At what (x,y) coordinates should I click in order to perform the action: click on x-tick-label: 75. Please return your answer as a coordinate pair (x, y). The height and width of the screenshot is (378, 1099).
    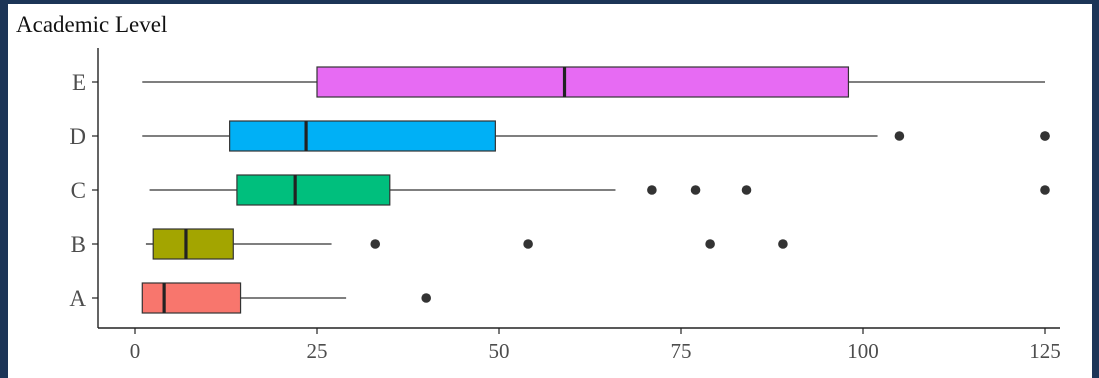
    Looking at the image, I should click on (681, 351).